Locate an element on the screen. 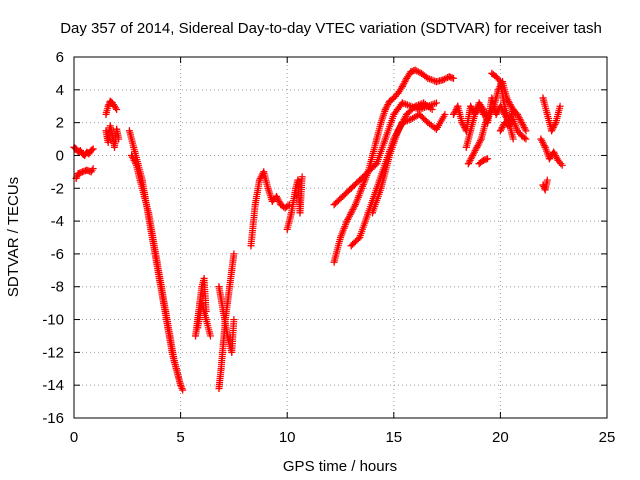  series-s08 is located at coordinates (204, 319).